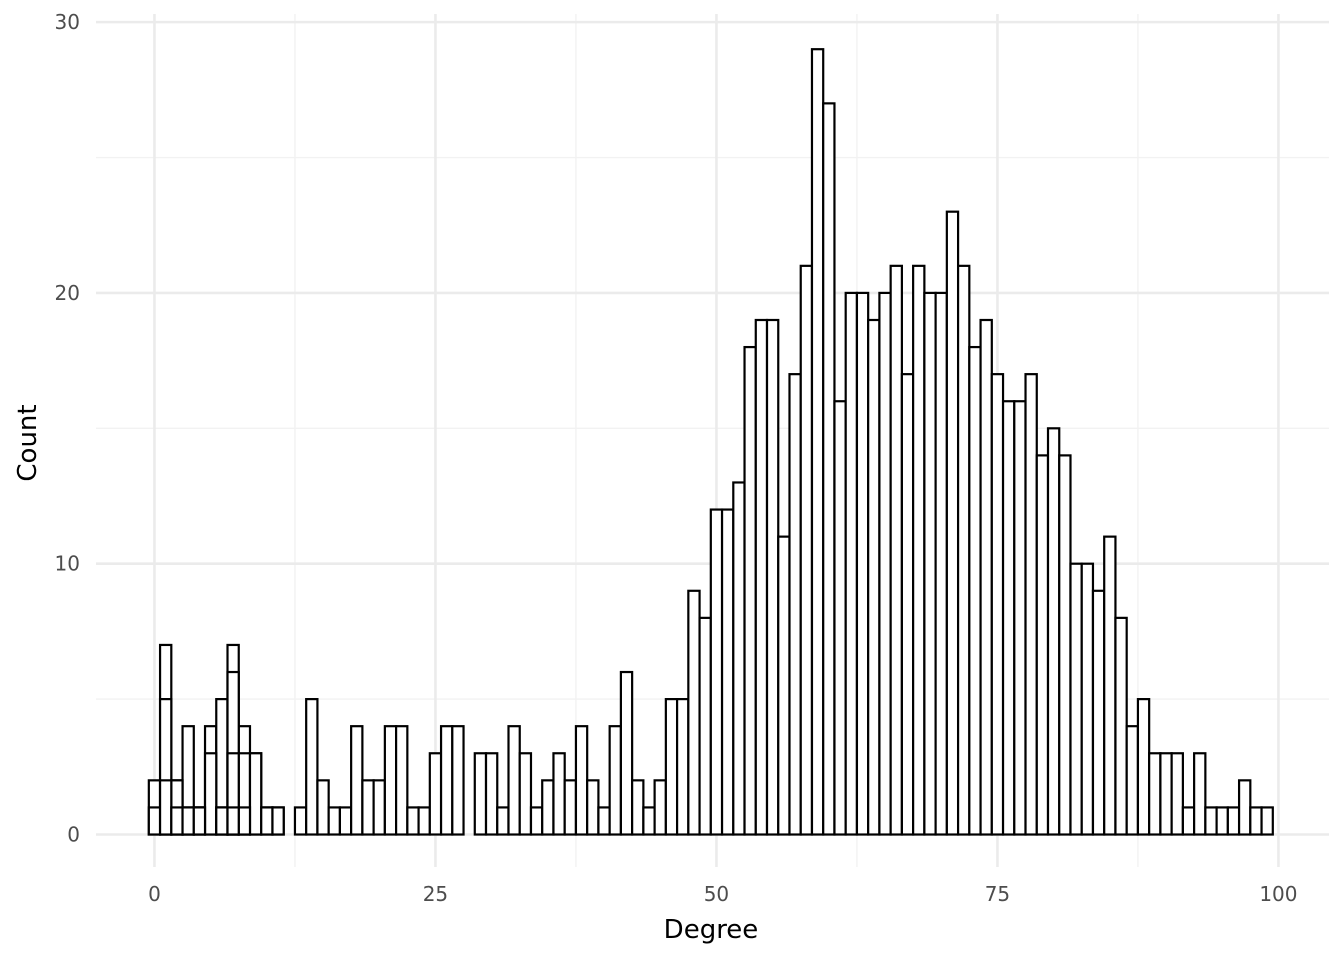 The height and width of the screenshot is (960, 1344). Describe the element at coordinates (73, 835) in the screenshot. I see `y-tick-label: 0` at that location.